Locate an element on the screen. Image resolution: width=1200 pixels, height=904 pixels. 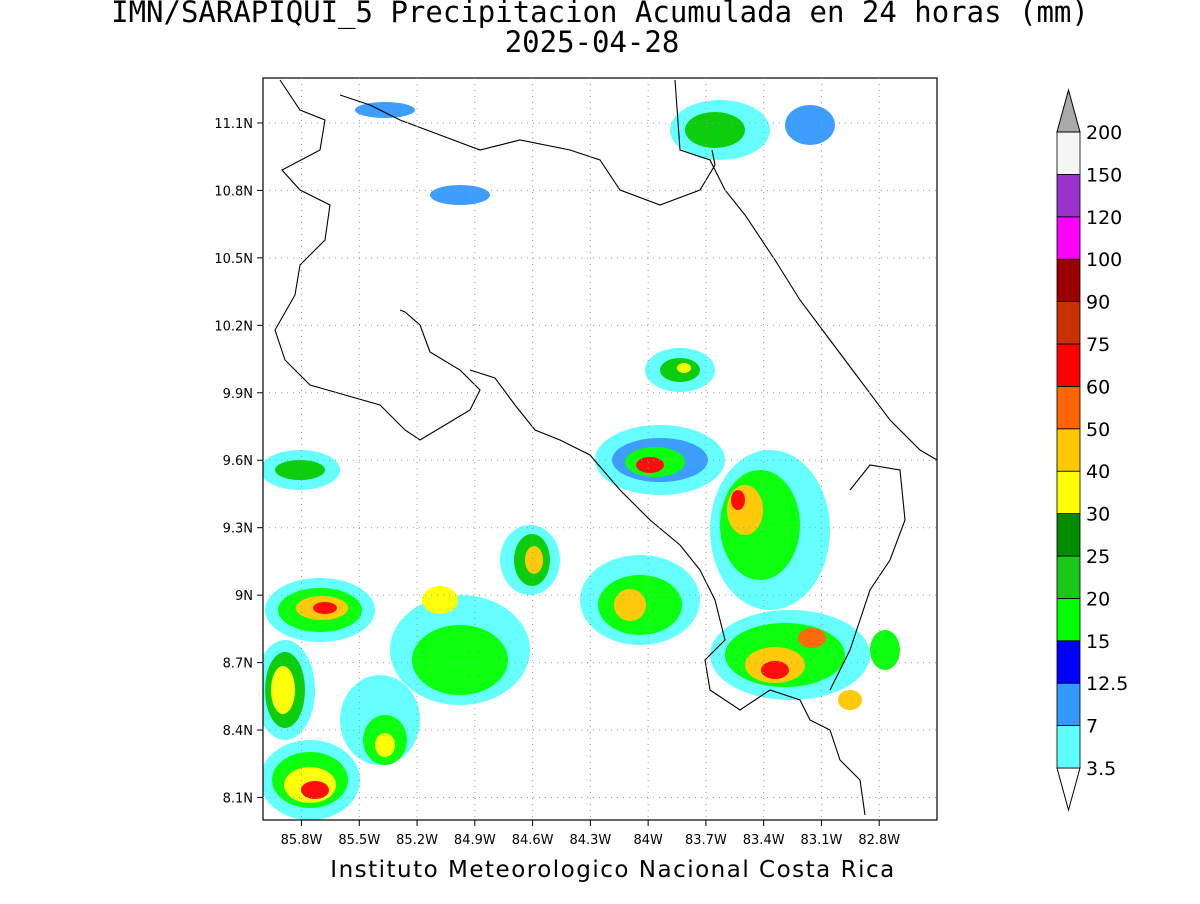
x-tick-label: 84.9W is located at coordinates (475, 840).